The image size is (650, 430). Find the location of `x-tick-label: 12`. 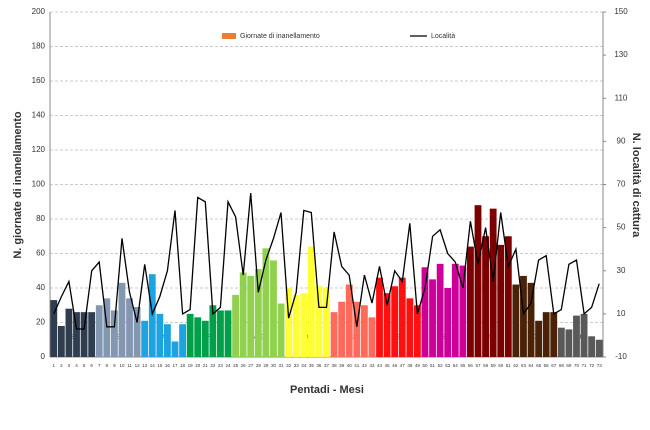

x-tick-label: 12 is located at coordinates (138, 365).